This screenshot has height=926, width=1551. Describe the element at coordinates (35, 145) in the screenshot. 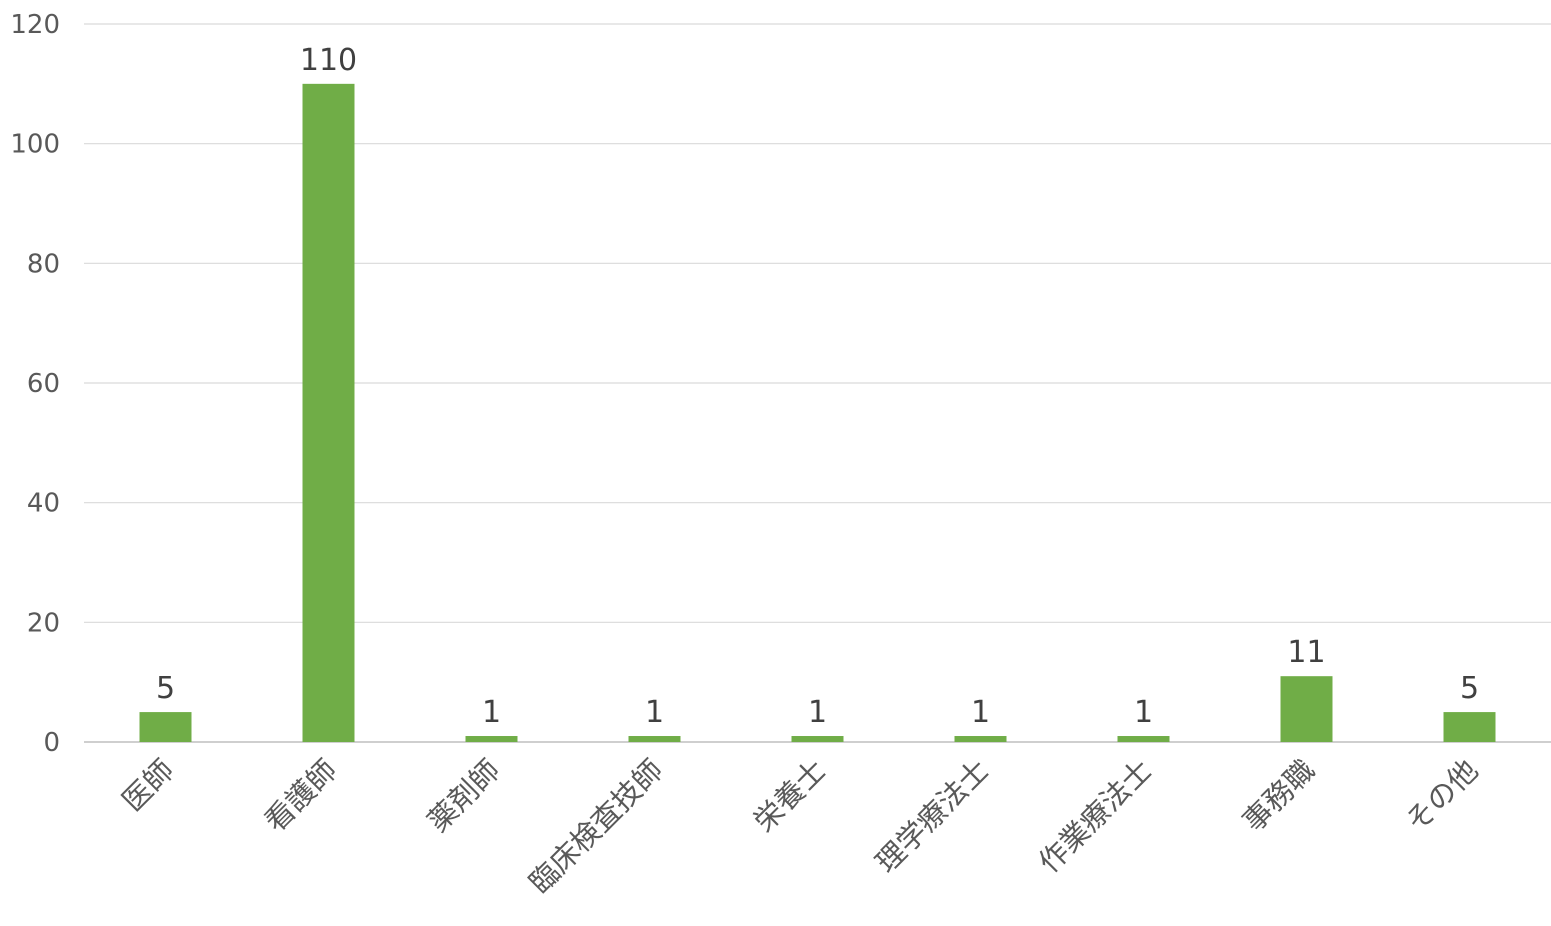

I see `y-tick-label: 100` at that location.